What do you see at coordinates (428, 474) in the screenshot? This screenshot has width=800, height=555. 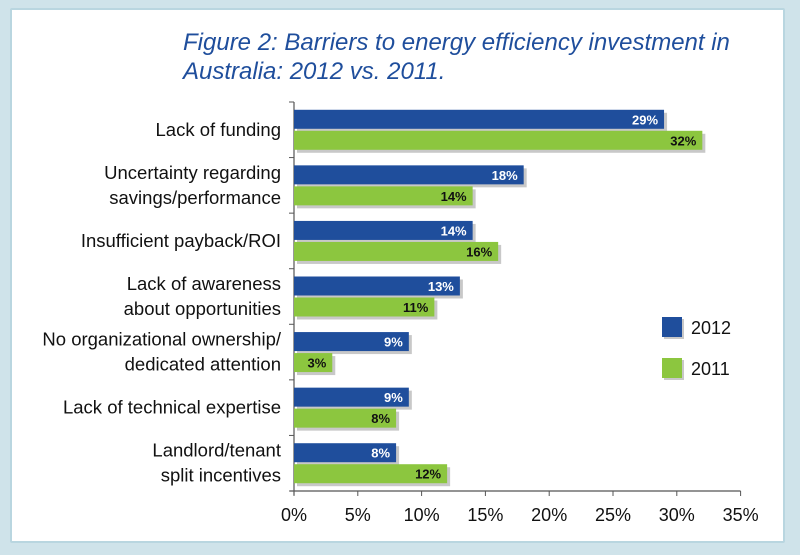 I see `data-label-2011: 12%` at bounding box center [428, 474].